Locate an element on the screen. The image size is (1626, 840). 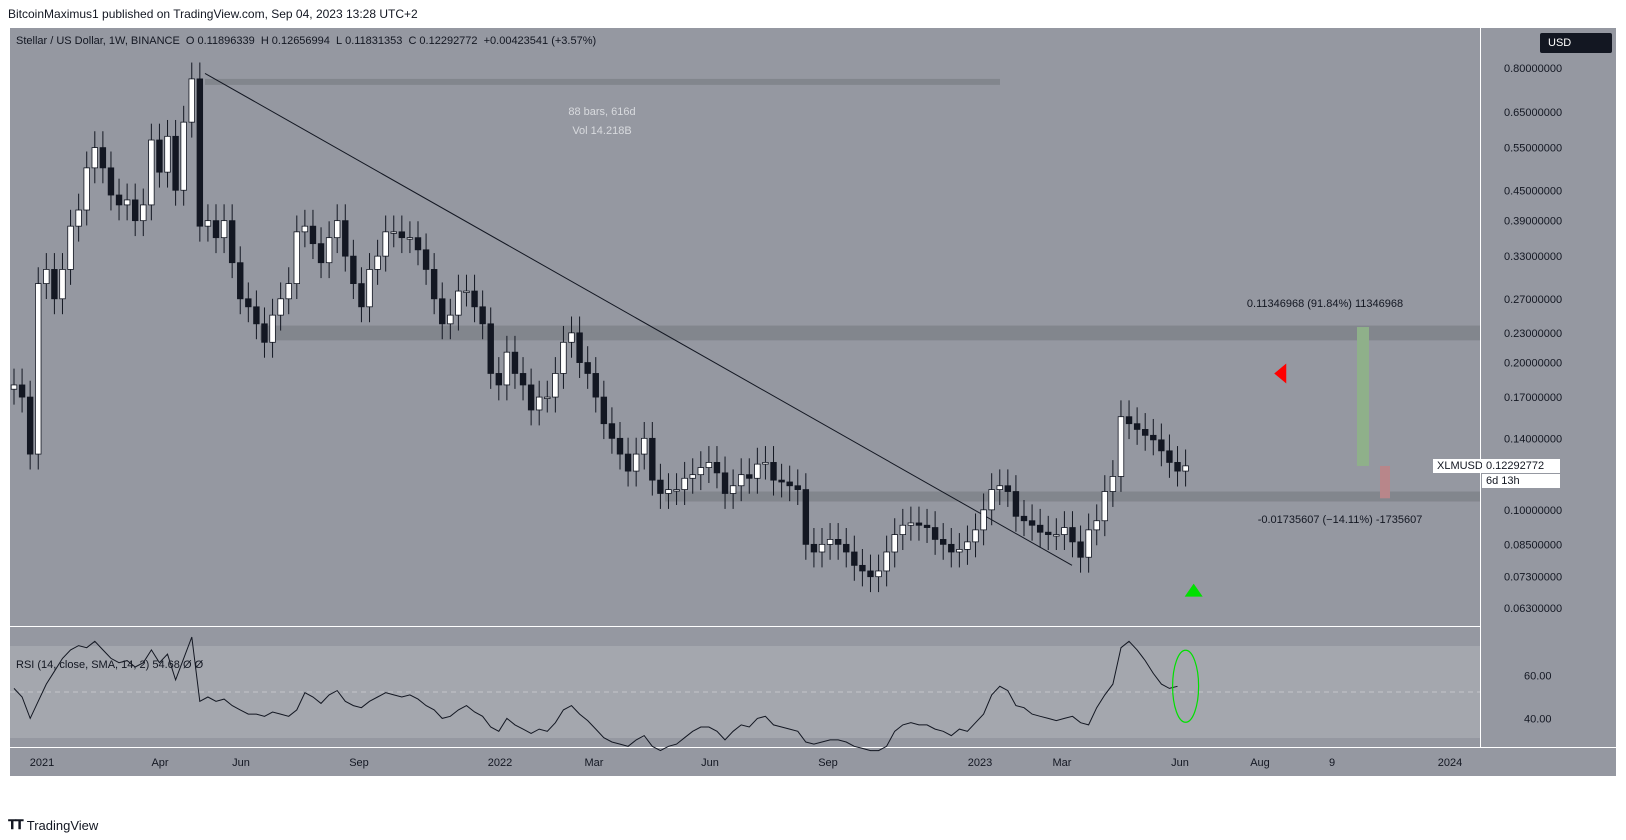
tradingview-logo: 𝐓𝐓 TradingView is located at coordinates (53, 825).